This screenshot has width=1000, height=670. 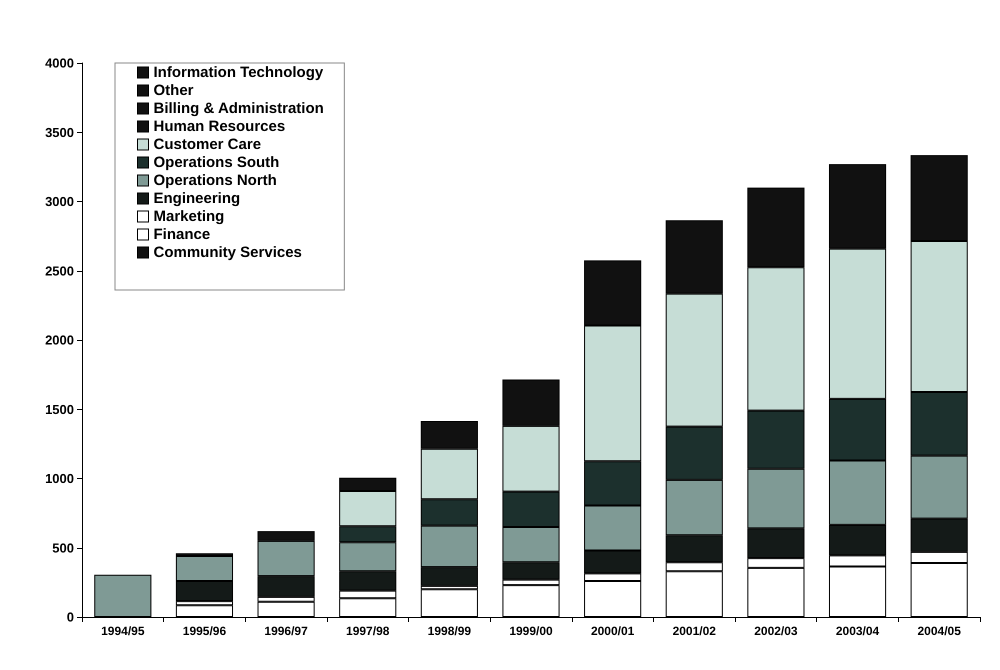 I want to click on x-tick-label: 2000/01, so click(x=612, y=631).